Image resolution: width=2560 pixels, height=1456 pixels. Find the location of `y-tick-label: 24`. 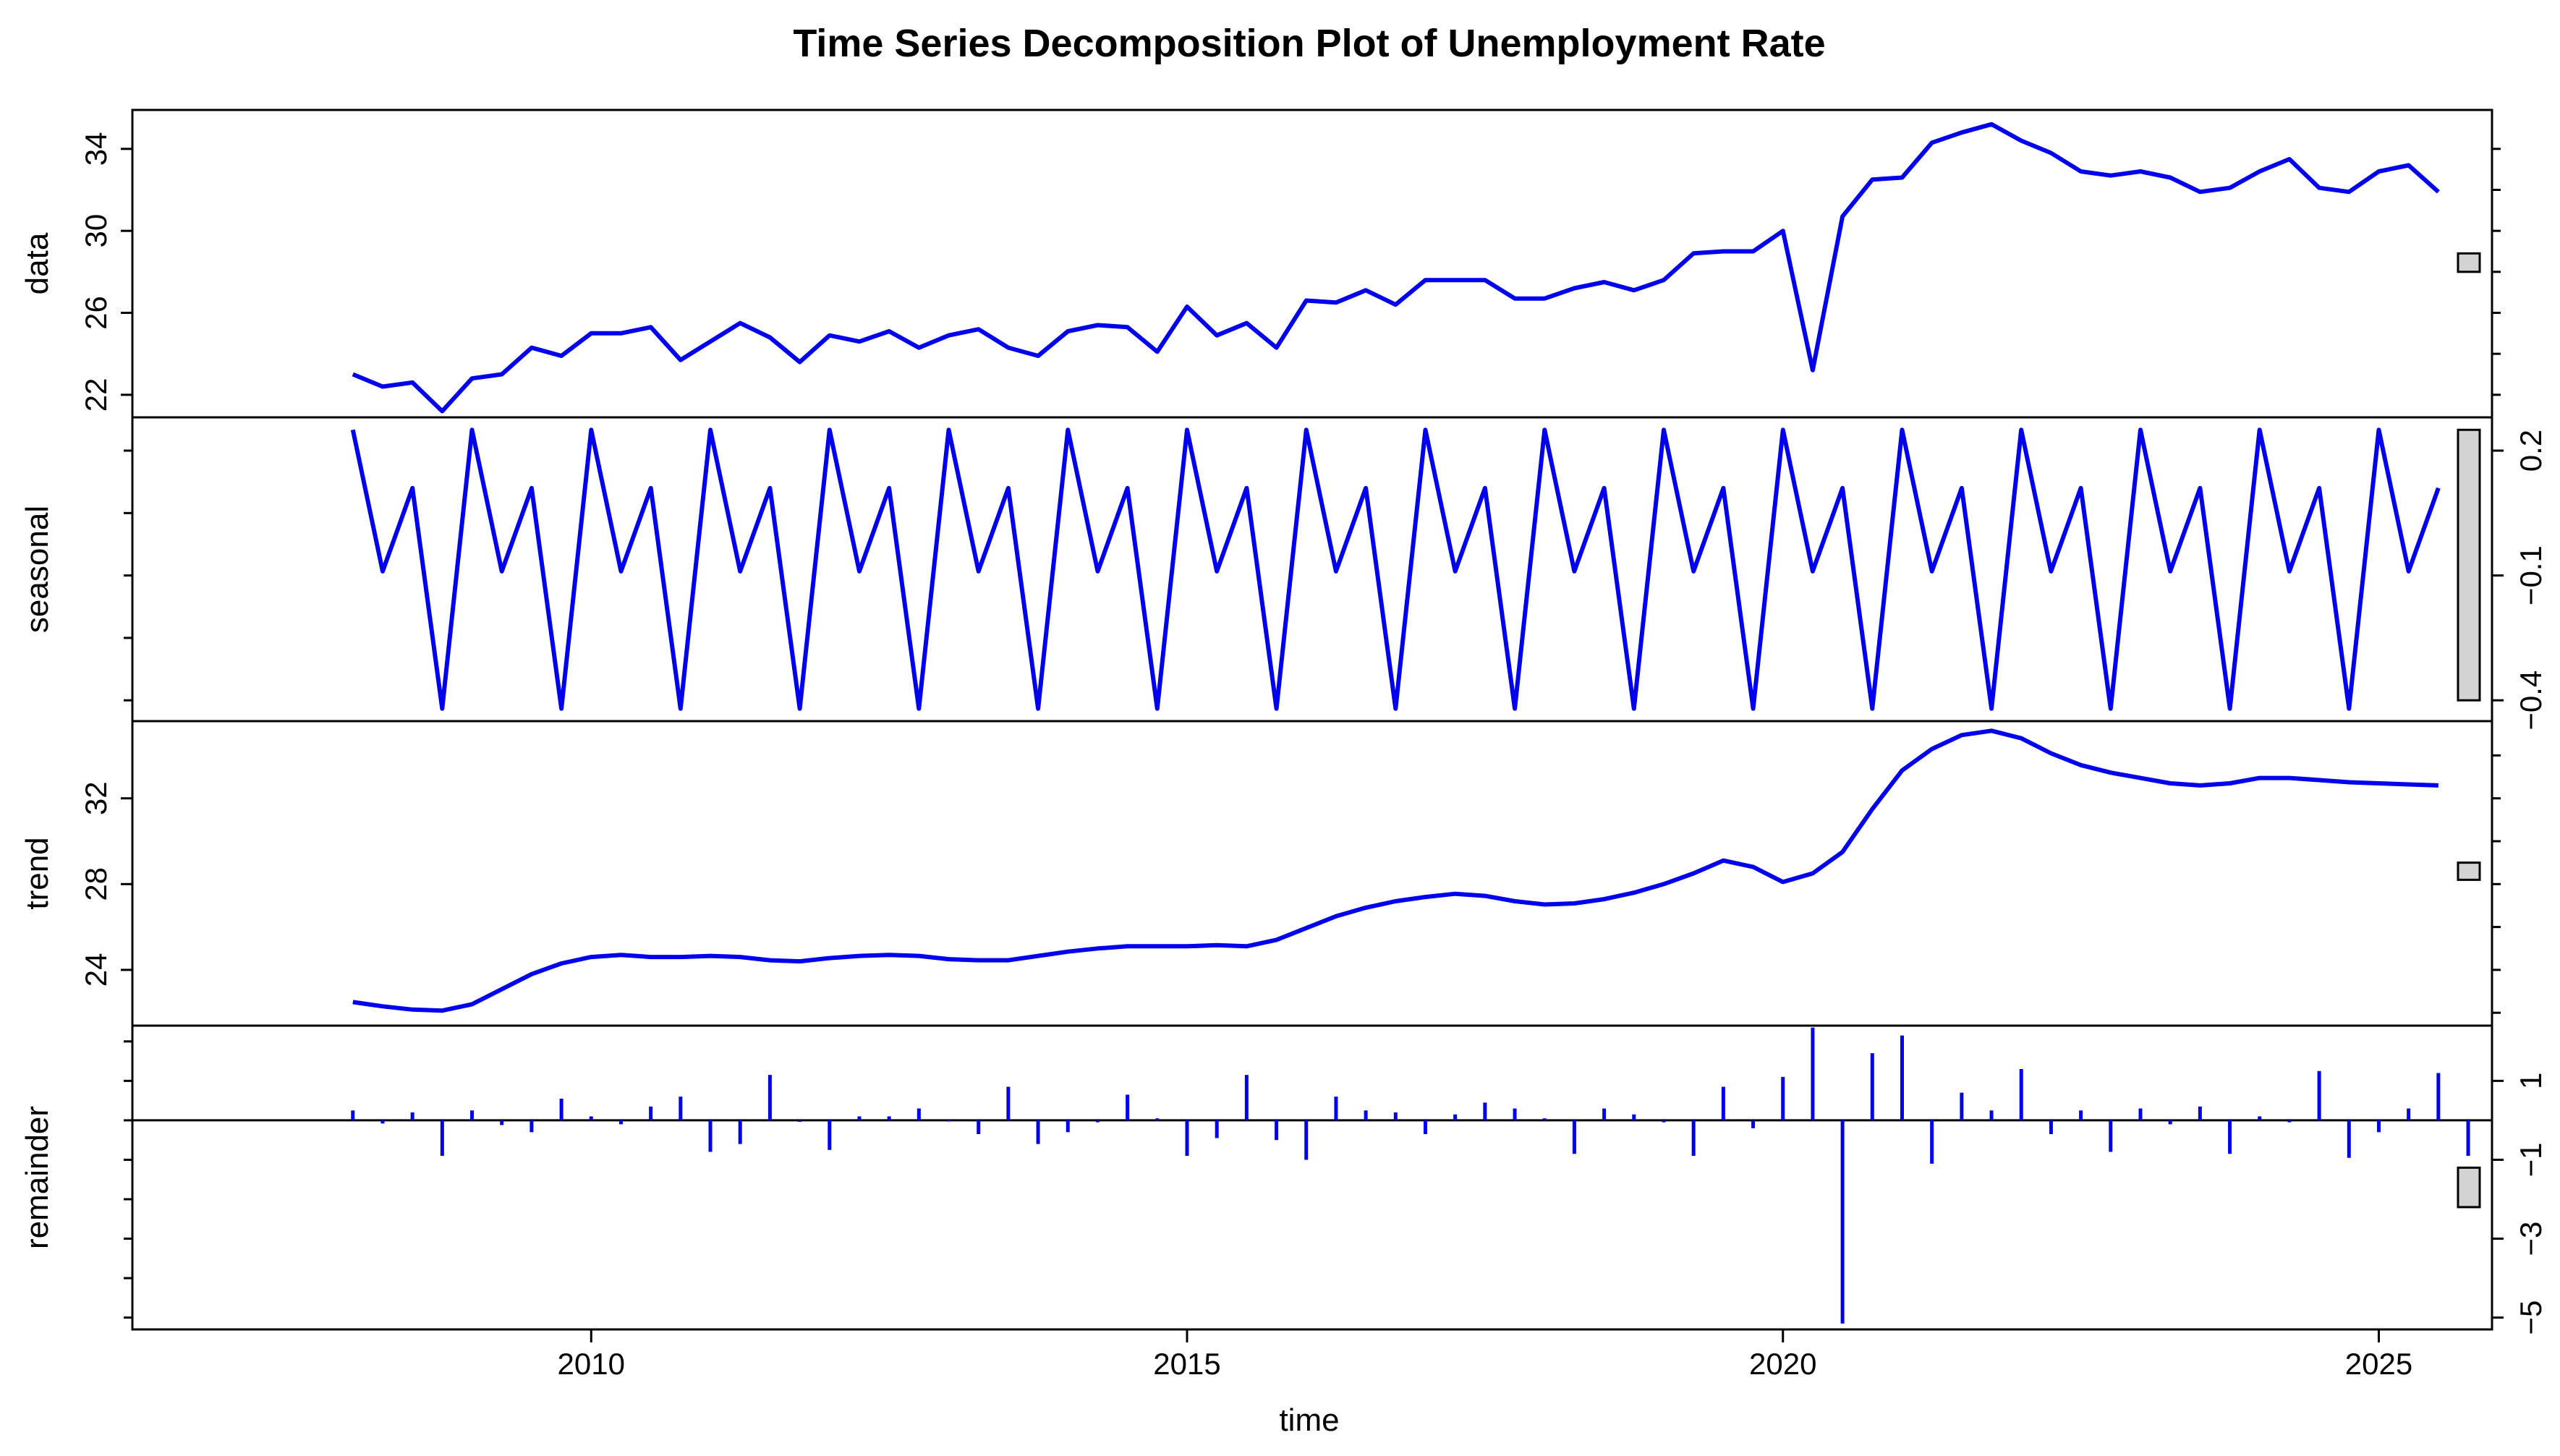

y-tick-label: 24 is located at coordinates (96, 970).